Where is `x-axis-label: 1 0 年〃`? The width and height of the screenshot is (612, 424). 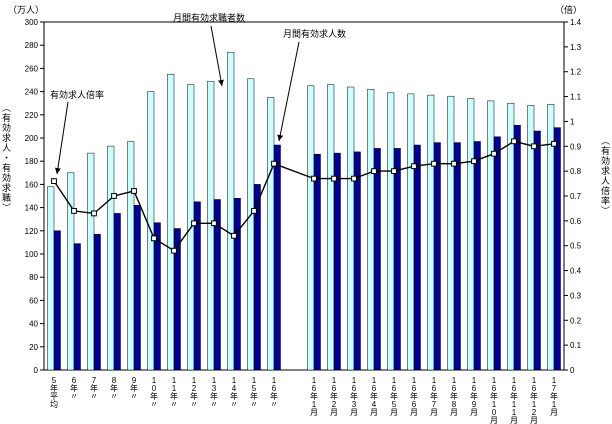
x-axis-label: 1 0 年〃 is located at coordinates (154, 392).